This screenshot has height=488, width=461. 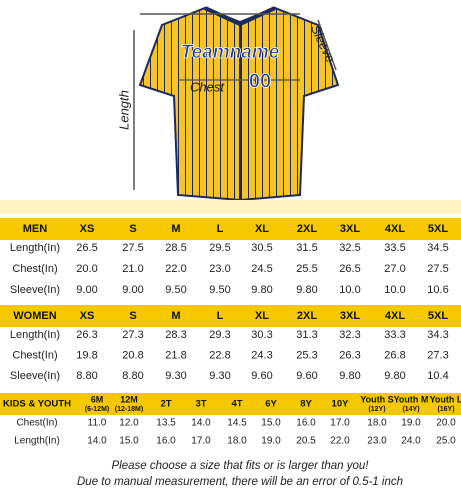 What do you see at coordinates (219, 248) in the screenshot?
I see `cell: 29.5` at bounding box center [219, 248].